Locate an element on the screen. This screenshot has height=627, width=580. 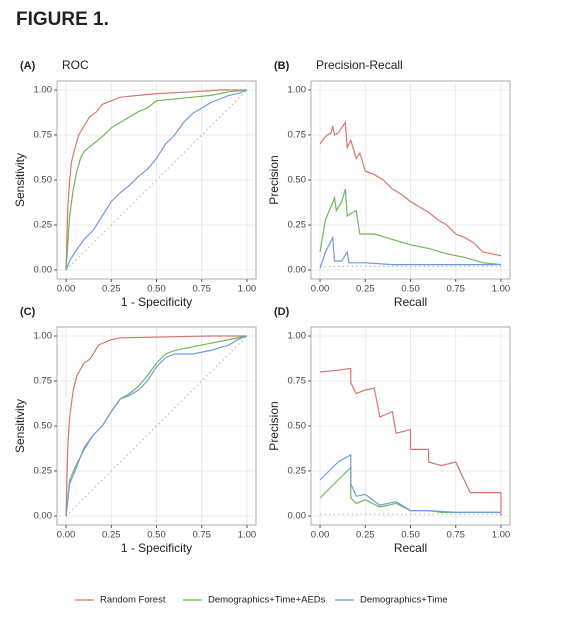
panel-title: Precision-Recall is located at coordinates (359, 65).